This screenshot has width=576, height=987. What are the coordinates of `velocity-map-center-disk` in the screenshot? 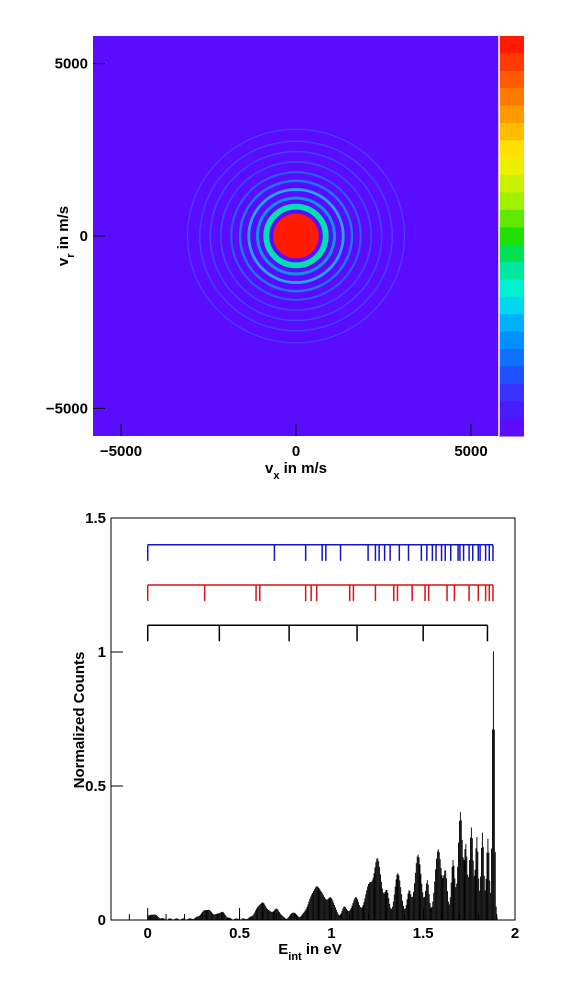 It's located at (296, 236).